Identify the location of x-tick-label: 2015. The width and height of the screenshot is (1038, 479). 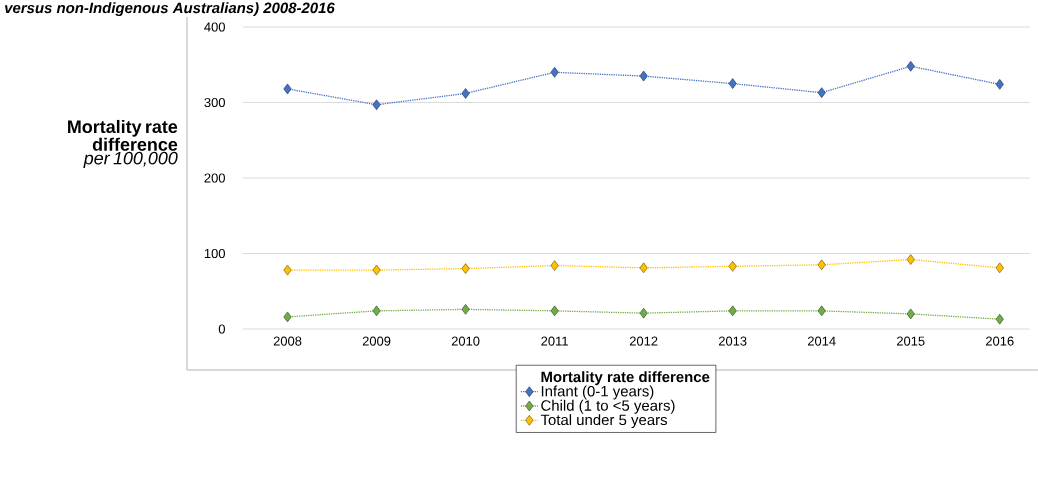
(910, 341).